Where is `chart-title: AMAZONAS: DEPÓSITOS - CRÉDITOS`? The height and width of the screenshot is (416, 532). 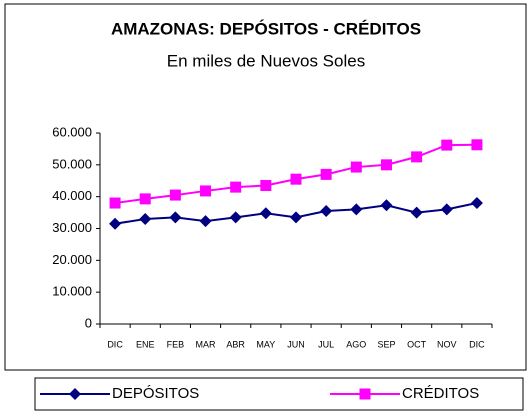 chart-title: AMAZONAS: DEPÓSITOS - CRÉDITOS is located at coordinates (266, 28).